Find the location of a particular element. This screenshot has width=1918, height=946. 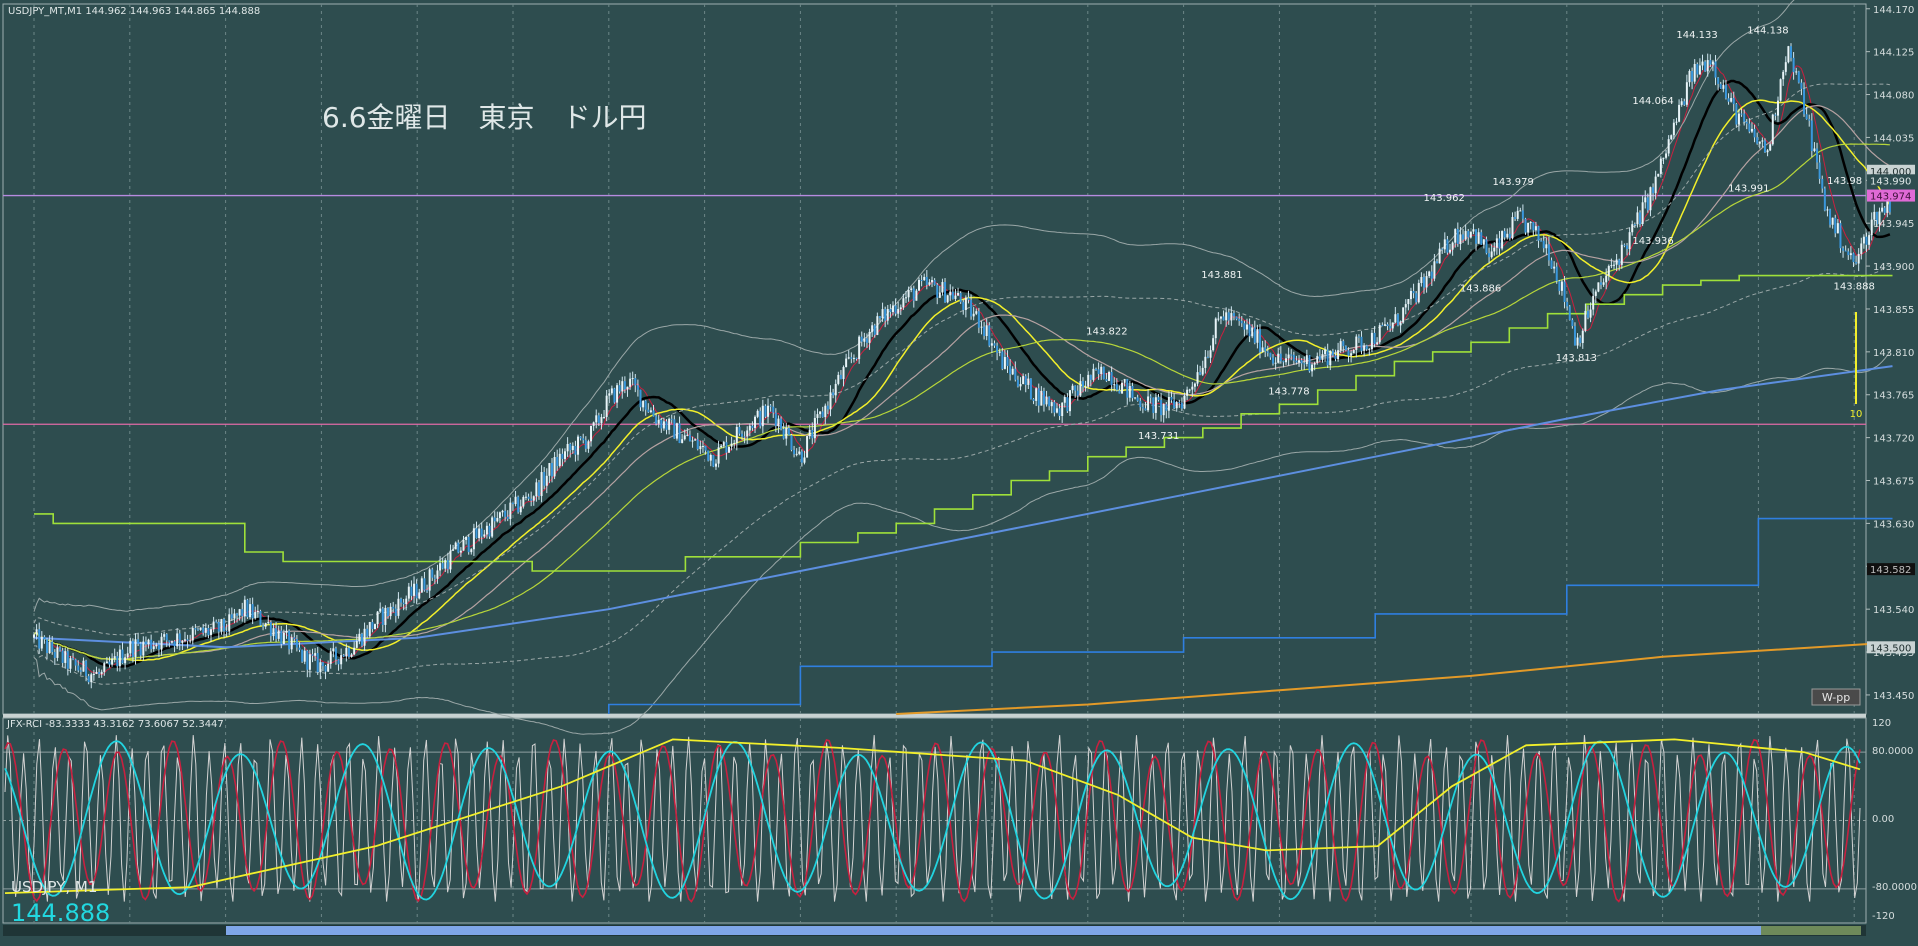

time-scroll-end is located at coordinates (1811, 930).